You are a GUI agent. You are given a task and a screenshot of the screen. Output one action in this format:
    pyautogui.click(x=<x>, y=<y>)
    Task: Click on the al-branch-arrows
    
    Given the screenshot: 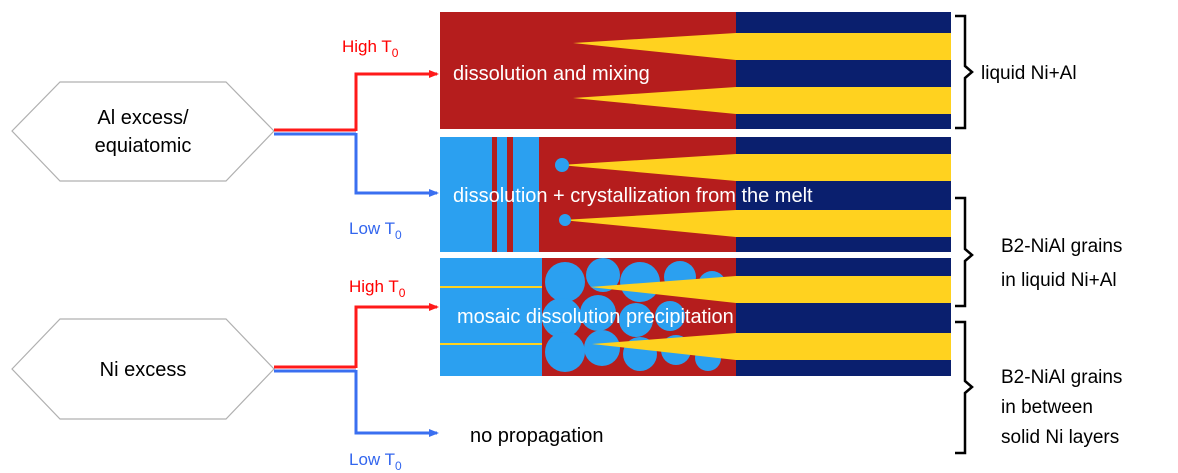 What is the action you would take?
    pyautogui.click(x=356, y=133)
    